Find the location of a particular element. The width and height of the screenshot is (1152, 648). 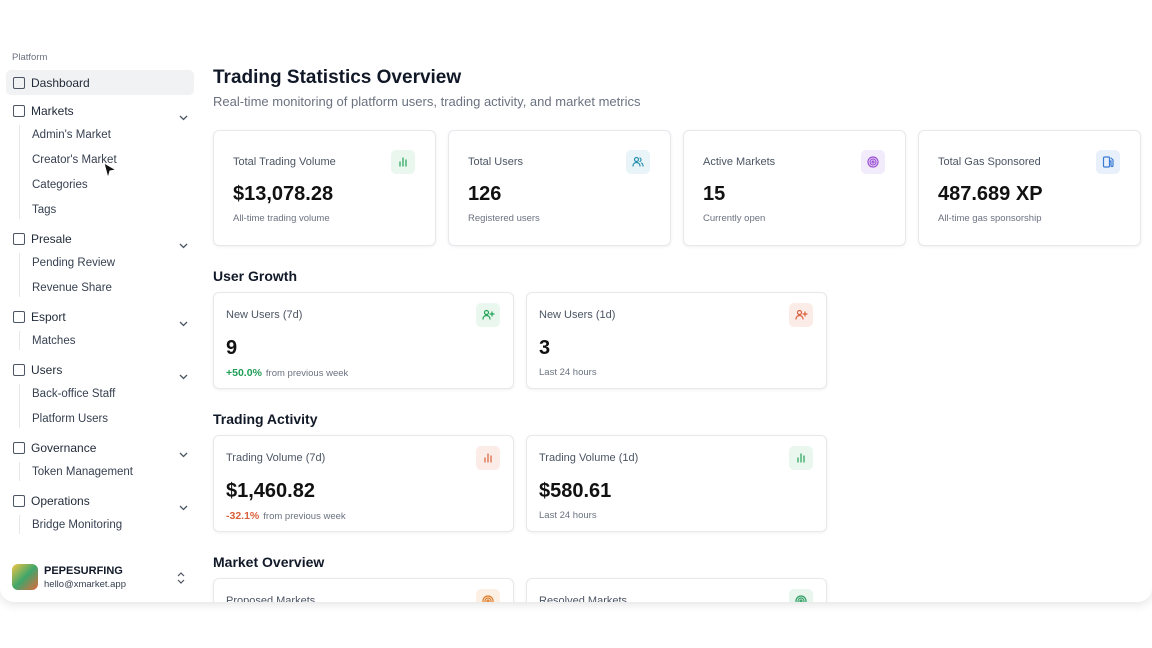

section-label: Platform is located at coordinates (30, 57).